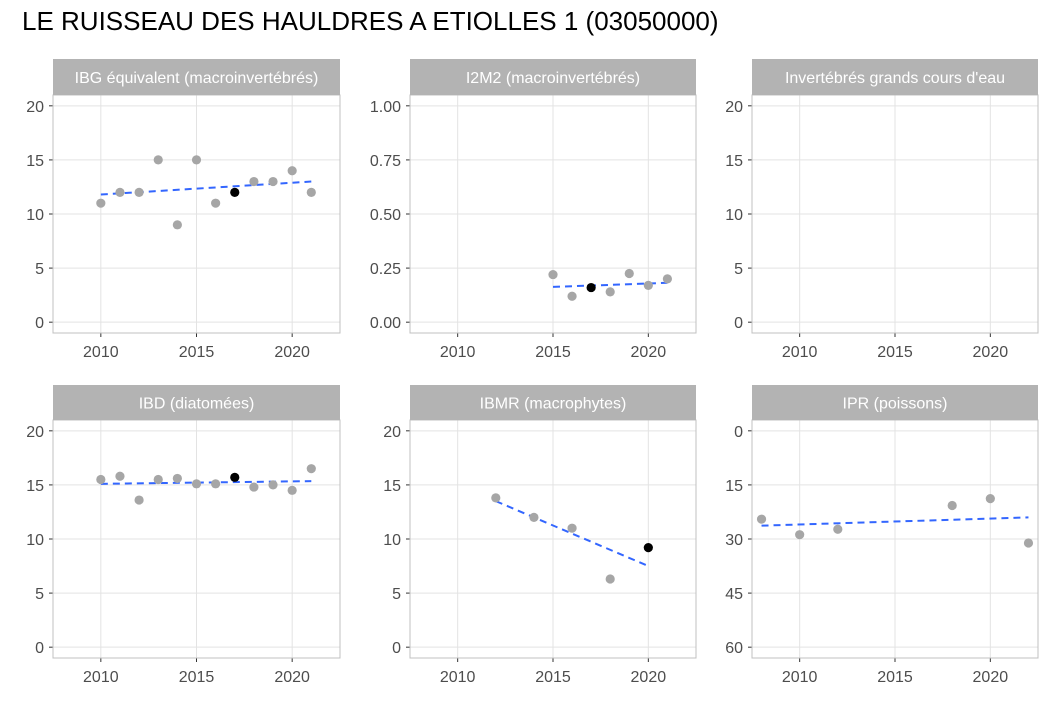 Image resolution: width=1062 pixels, height=708 pixels. What do you see at coordinates (385, 161) in the screenshot?
I see `y-tick-label: 0.75` at bounding box center [385, 161].